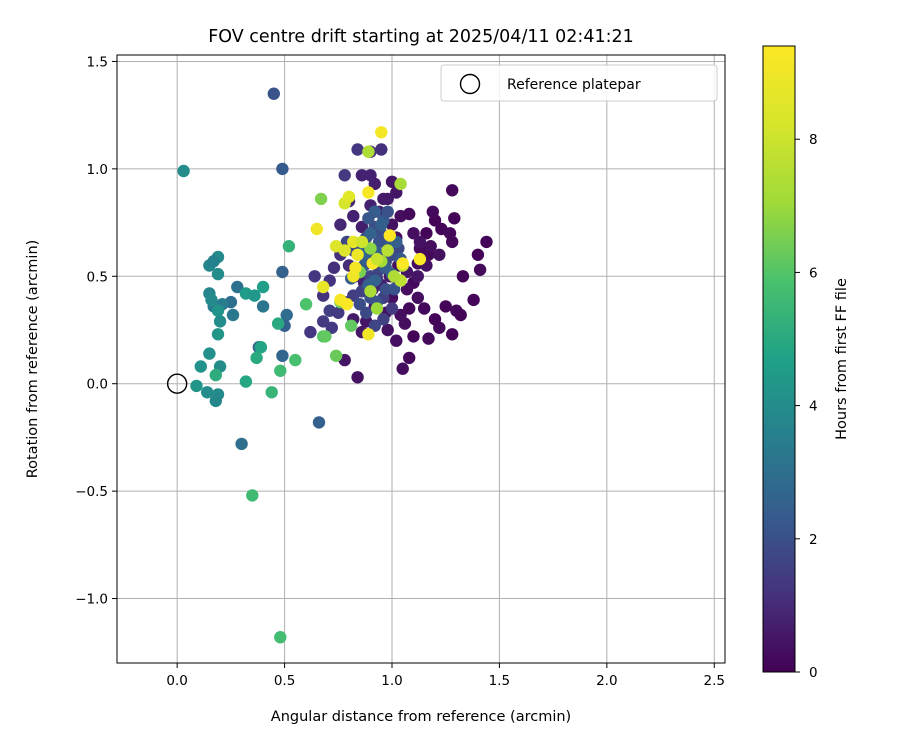 This screenshot has height=750, width=900. What do you see at coordinates (499, 681) in the screenshot?
I see `x-tick-label: 1.5` at bounding box center [499, 681].